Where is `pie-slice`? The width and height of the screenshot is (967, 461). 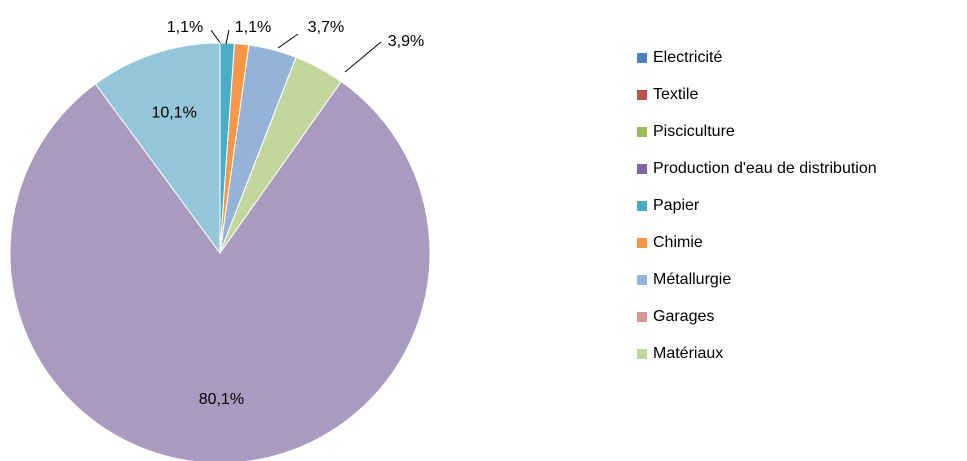
pie-slice is located at coordinates (157, 148).